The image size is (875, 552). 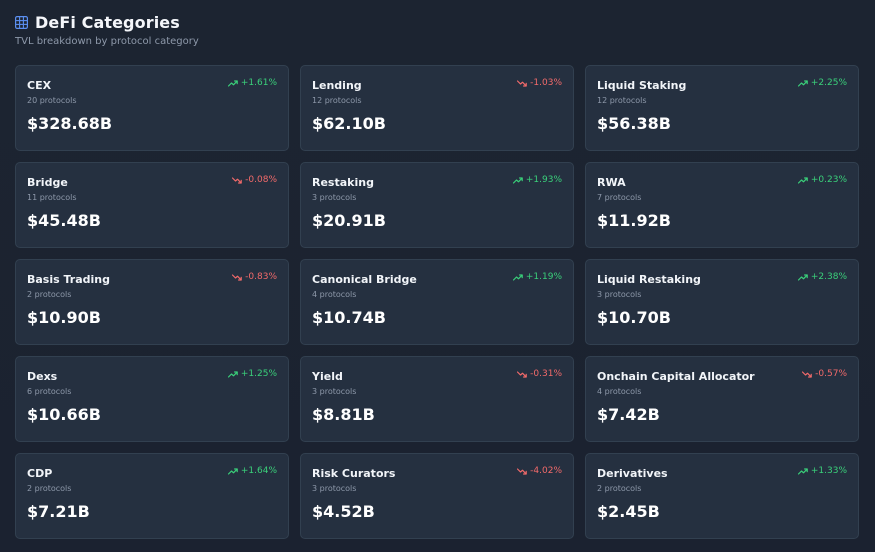 I want to click on title-row: DeFi Categories, so click(x=437, y=22).